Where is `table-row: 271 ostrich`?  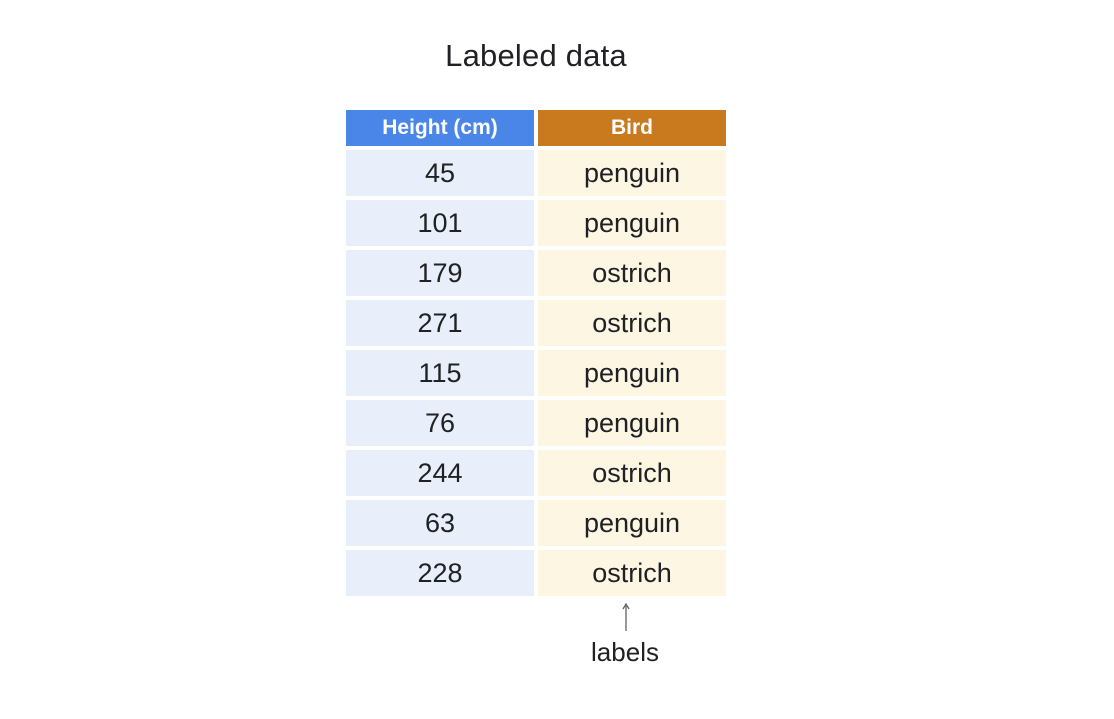 table-row: 271 ostrich is located at coordinates (536, 323).